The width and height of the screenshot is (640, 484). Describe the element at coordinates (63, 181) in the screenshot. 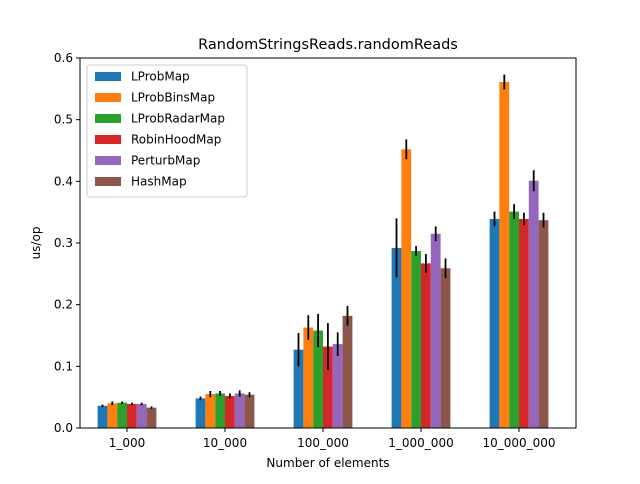

I see `y-tick-label: 0.4` at that location.